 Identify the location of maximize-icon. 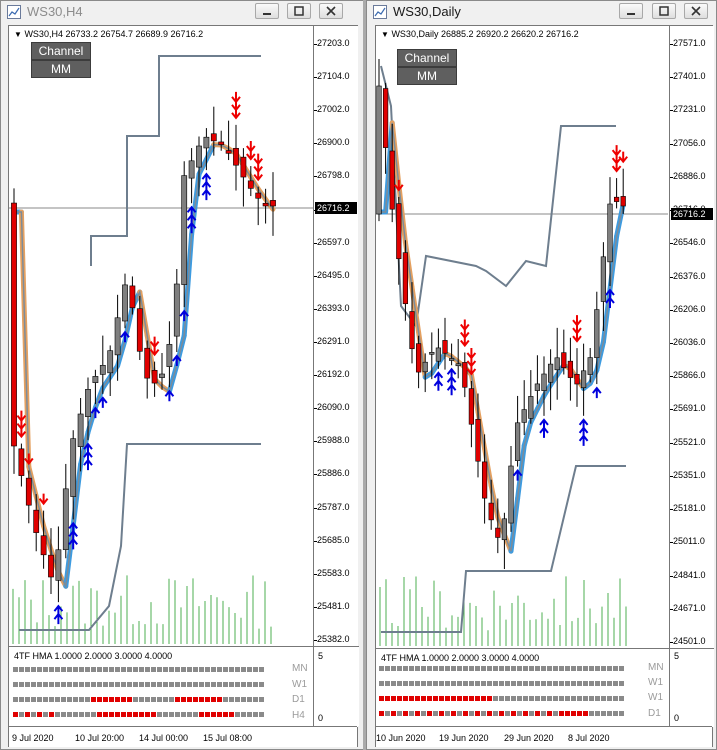
(664, 11).